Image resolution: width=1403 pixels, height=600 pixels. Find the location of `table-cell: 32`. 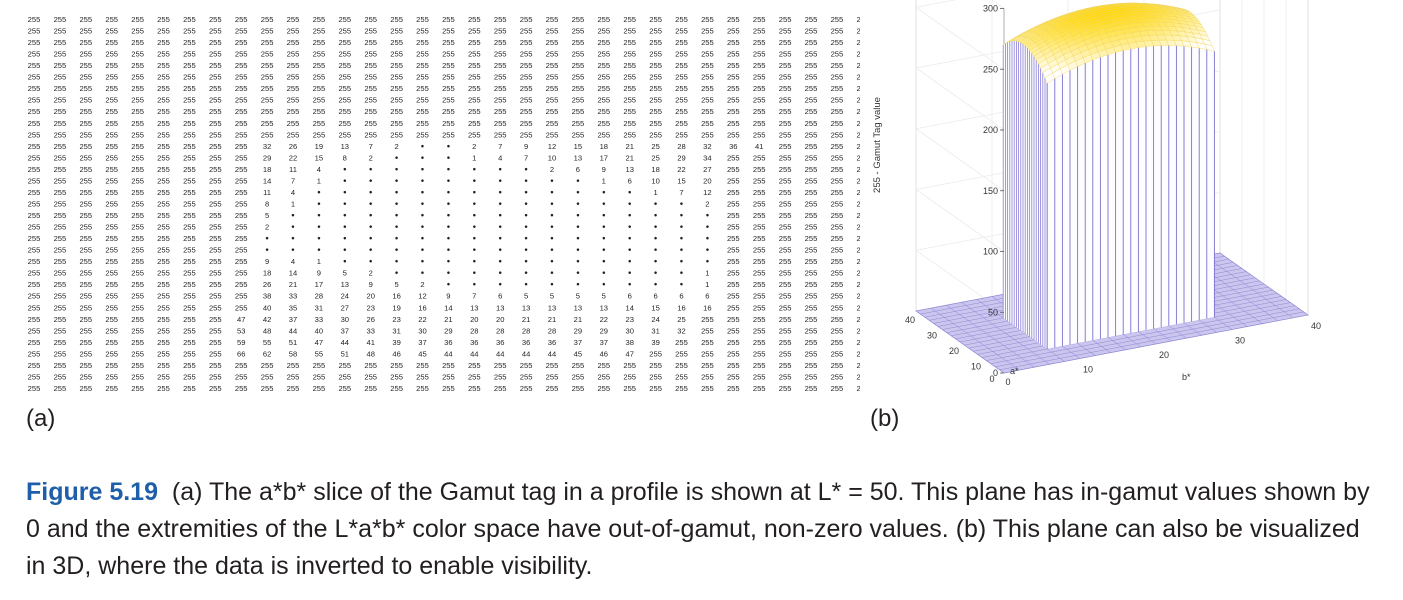

table-cell: 32 is located at coordinates (707, 146).